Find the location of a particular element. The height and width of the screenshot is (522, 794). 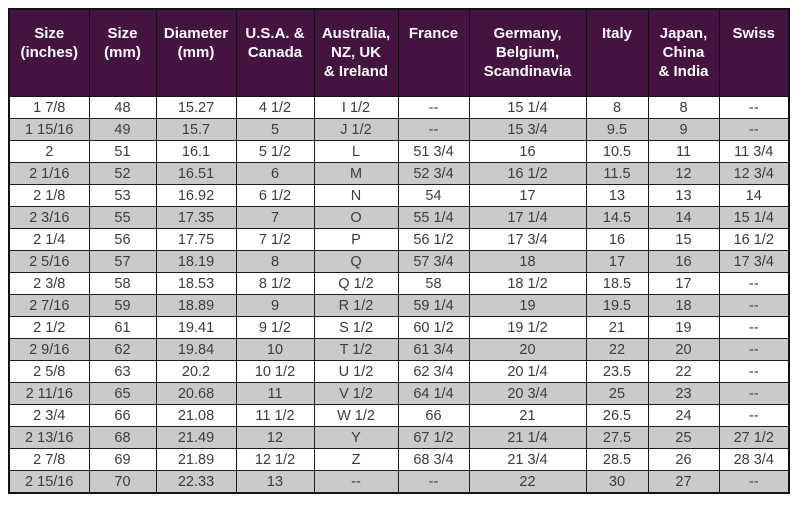

column-header: Swiss is located at coordinates (754, 52).